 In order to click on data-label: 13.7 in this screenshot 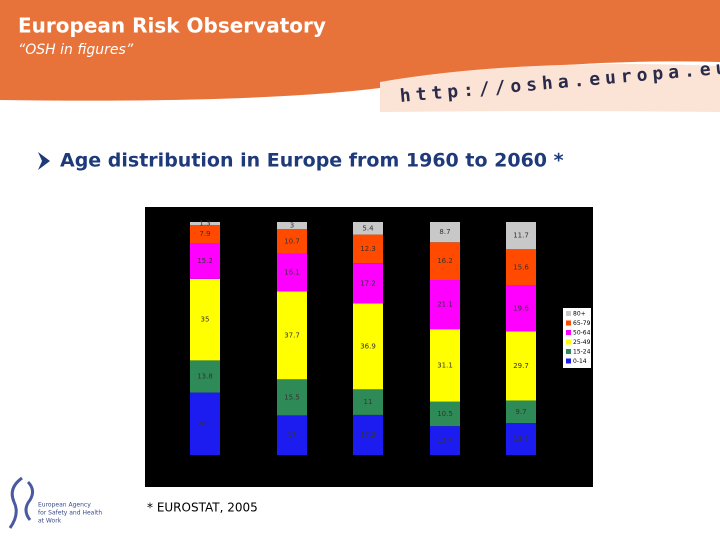, I will do `click(521, 439)`.